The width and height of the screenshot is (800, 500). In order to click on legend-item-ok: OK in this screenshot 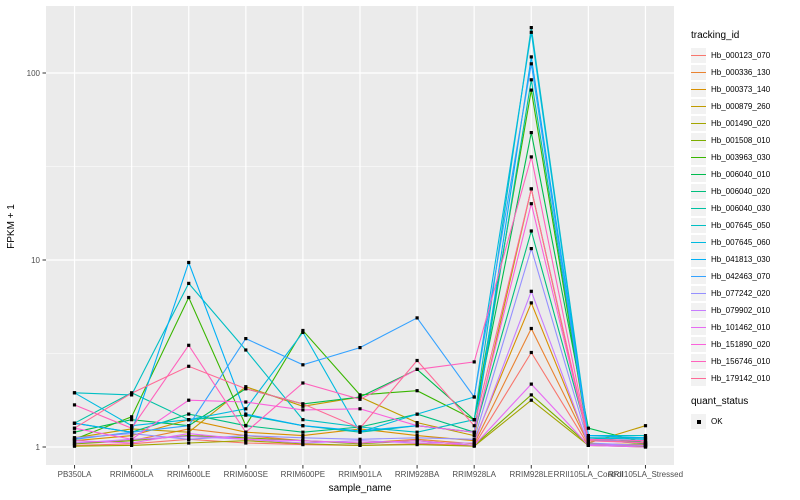, I will do `click(745, 421)`.